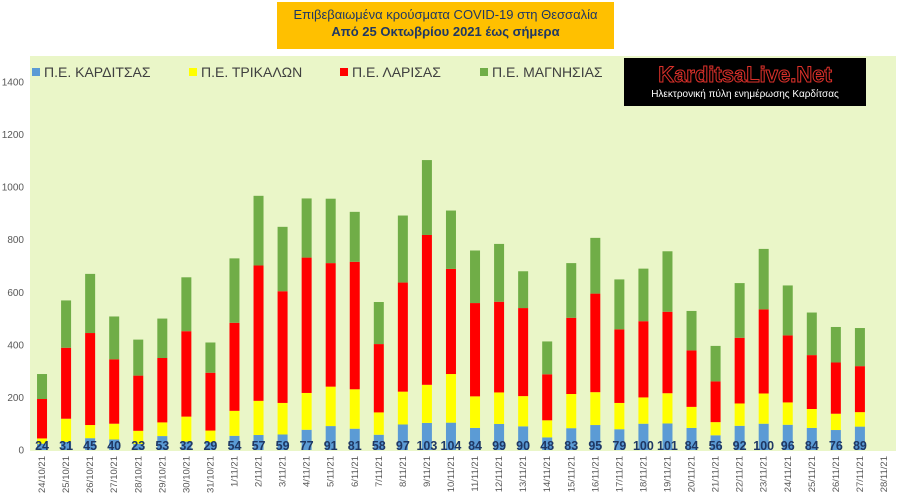 The image size is (900, 503). What do you see at coordinates (66, 474) in the screenshot?
I see `x-tick-label: 25/10/21` at bounding box center [66, 474].